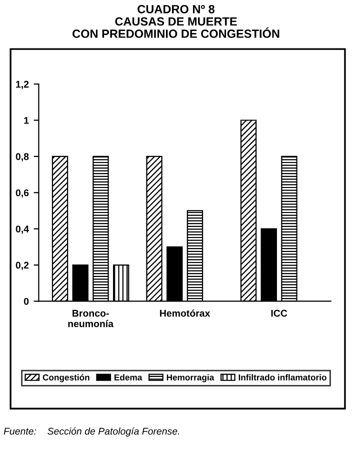 The image size is (352, 467). What do you see at coordinates (26, 120) in the screenshot?
I see `y-tick-label: 1` at bounding box center [26, 120].